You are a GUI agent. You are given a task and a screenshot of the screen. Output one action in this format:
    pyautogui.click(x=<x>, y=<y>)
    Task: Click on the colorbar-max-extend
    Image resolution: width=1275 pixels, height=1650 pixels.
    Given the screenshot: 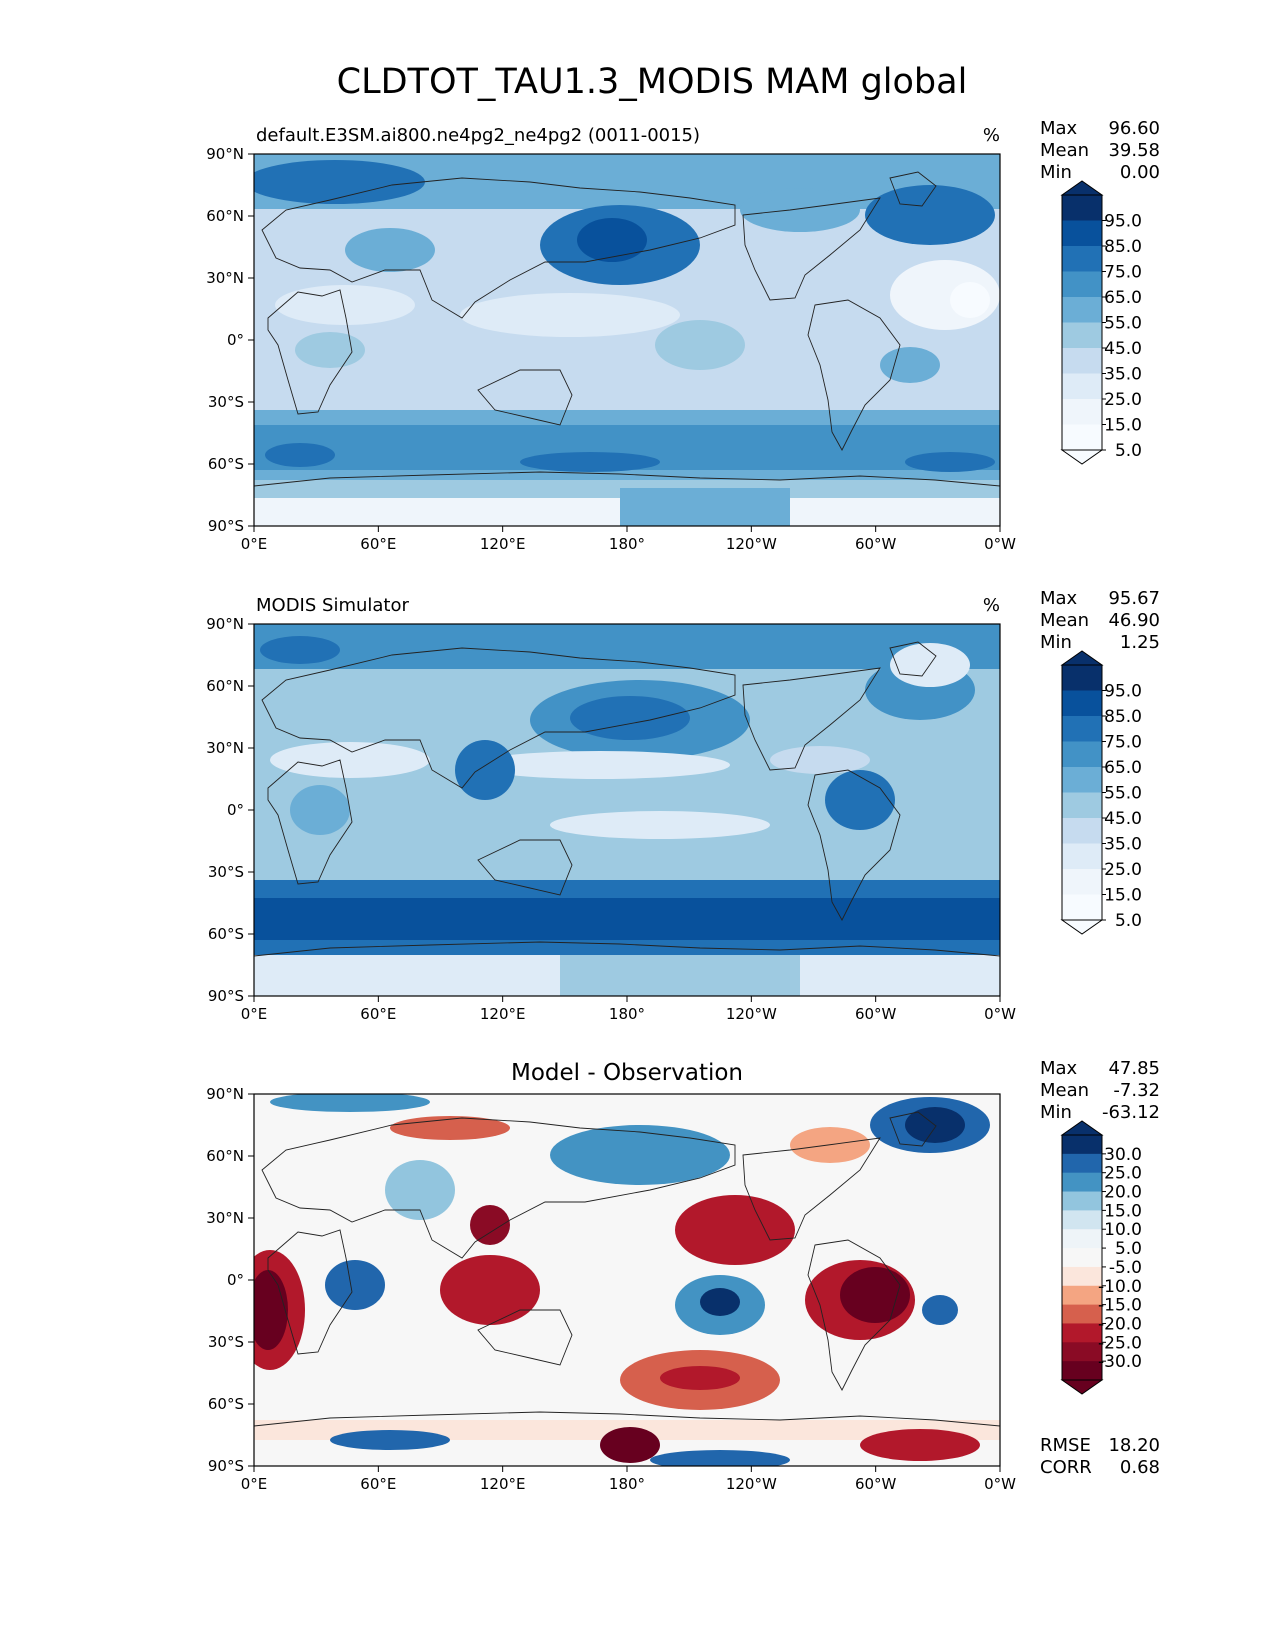 What is the action you would take?
    pyautogui.click(x=1082, y=188)
    